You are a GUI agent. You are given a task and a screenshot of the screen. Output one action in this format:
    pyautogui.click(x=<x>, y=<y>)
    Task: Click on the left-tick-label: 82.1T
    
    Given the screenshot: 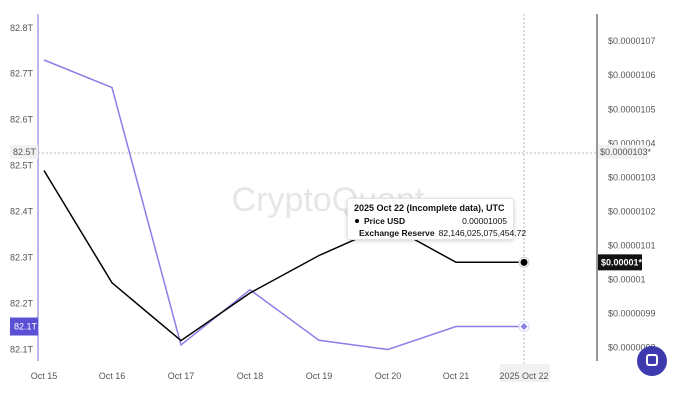 What is the action you would take?
    pyautogui.click(x=22, y=350)
    